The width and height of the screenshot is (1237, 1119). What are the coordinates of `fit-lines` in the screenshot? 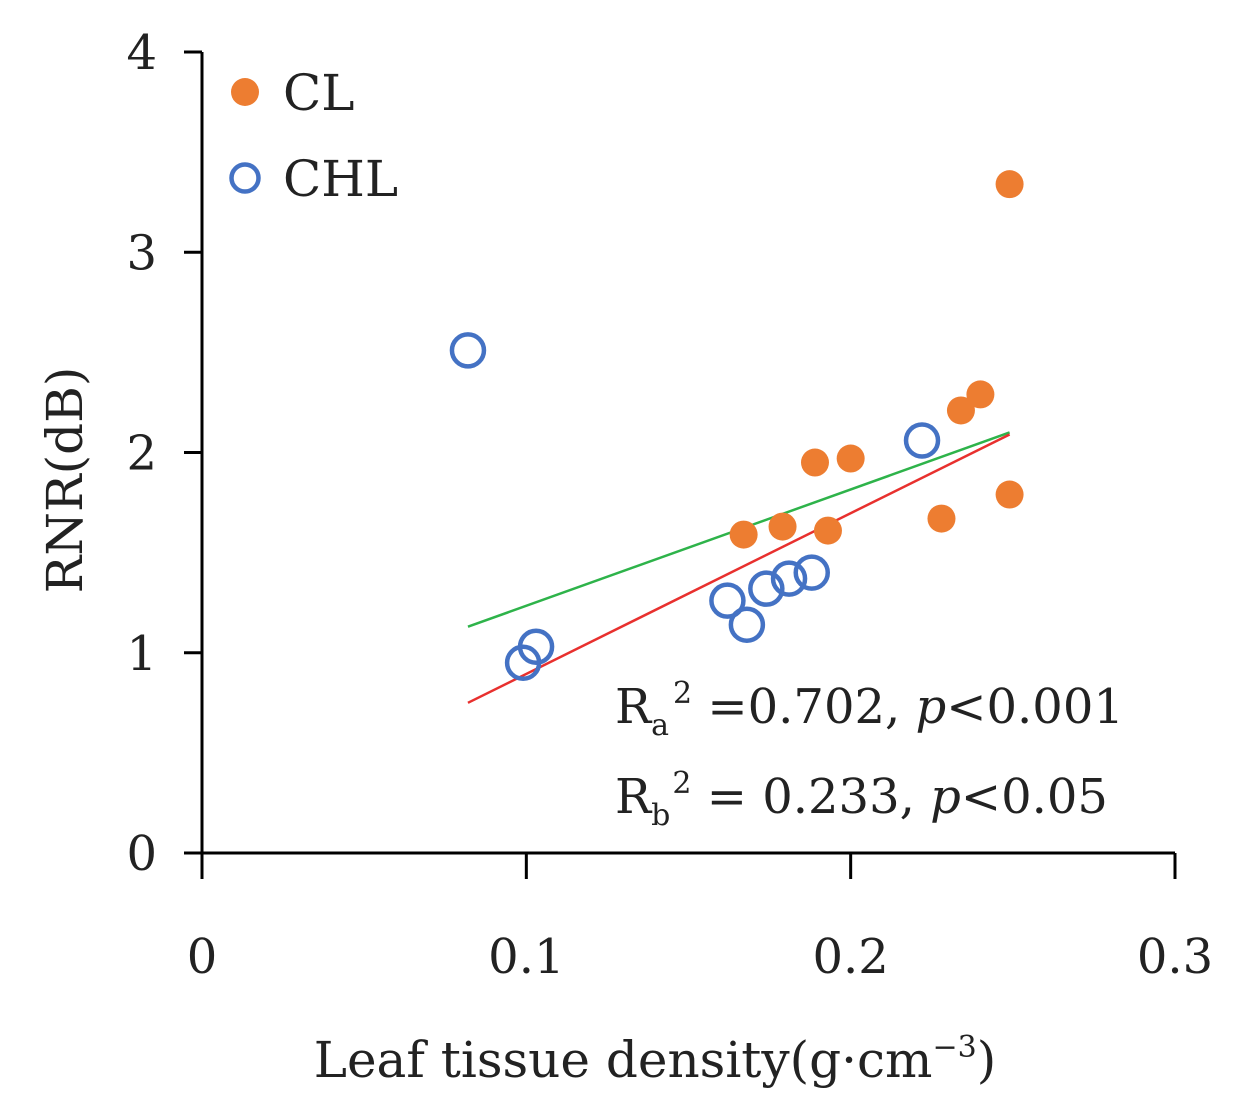 It's located at (739, 567).